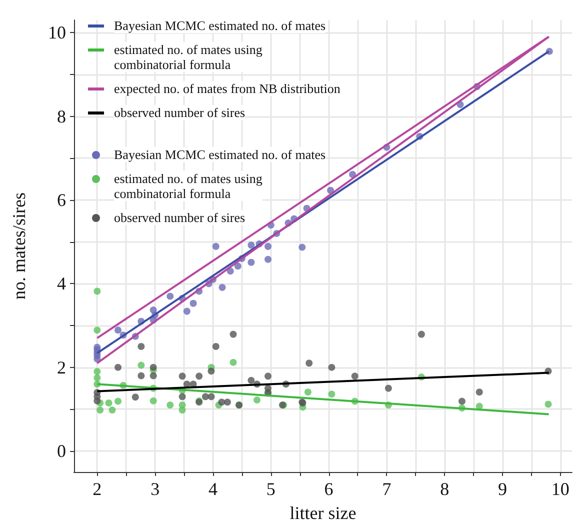 This screenshot has width=574, height=527. I want to click on x-axis-title: litter size, so click(323, 513).